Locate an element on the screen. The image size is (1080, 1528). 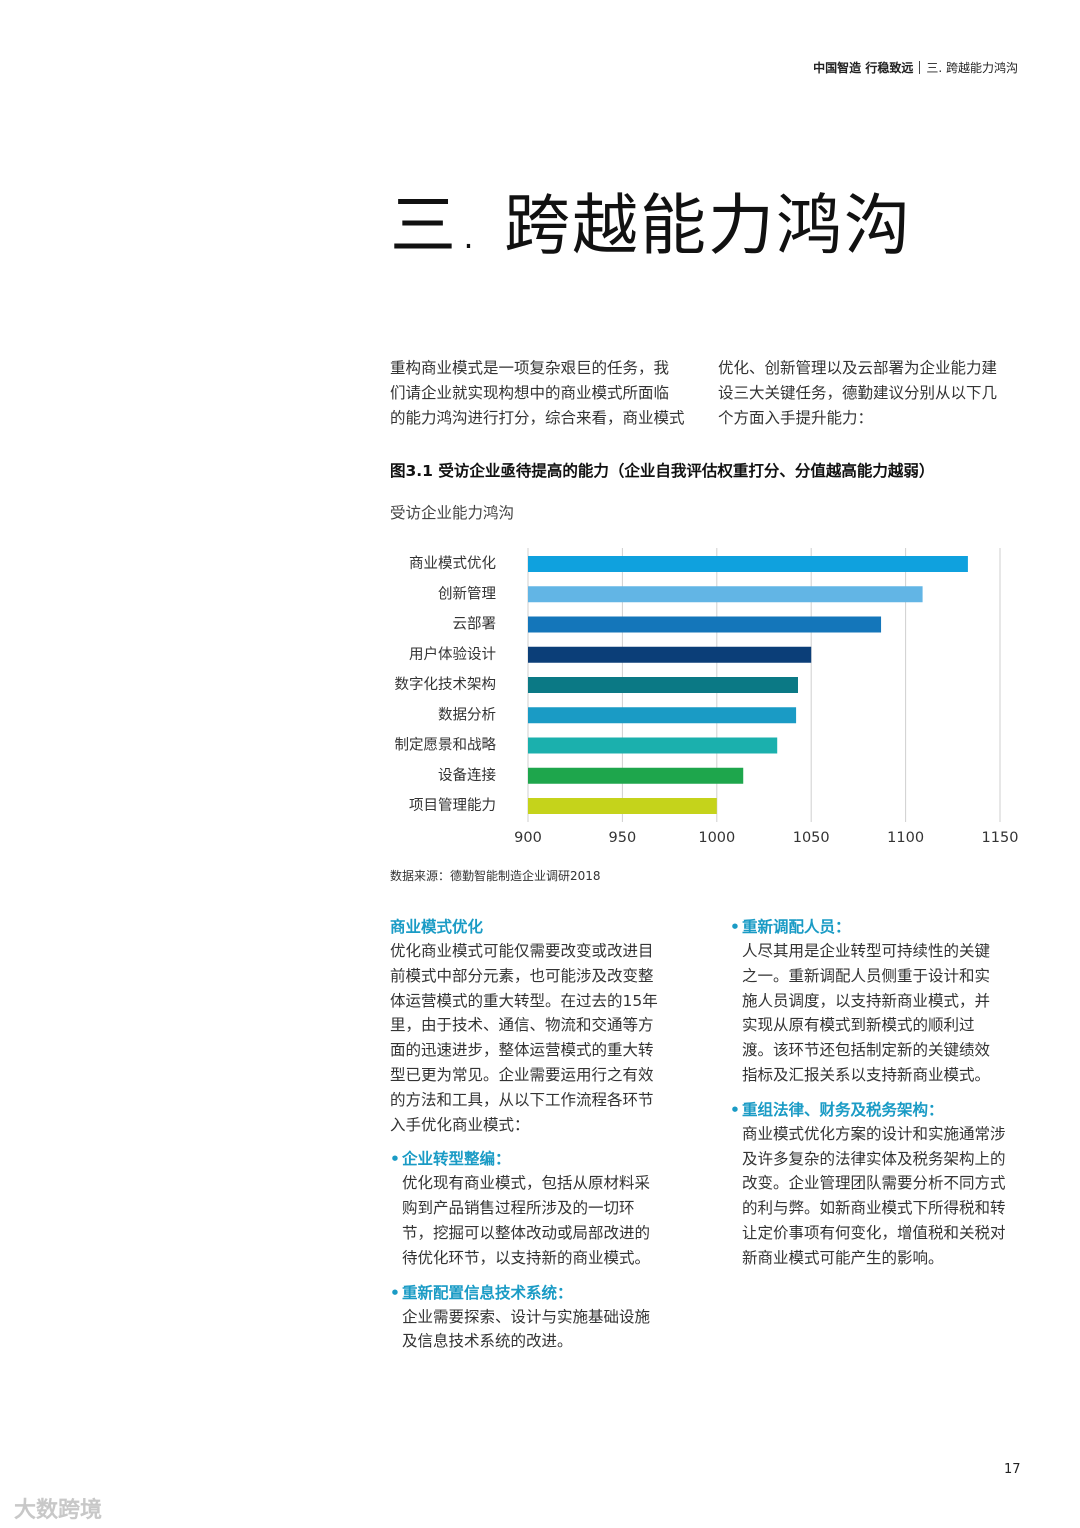
text-line: 施人员调度，以支持新商业模式，并 is located at coordinates (866, 1000).